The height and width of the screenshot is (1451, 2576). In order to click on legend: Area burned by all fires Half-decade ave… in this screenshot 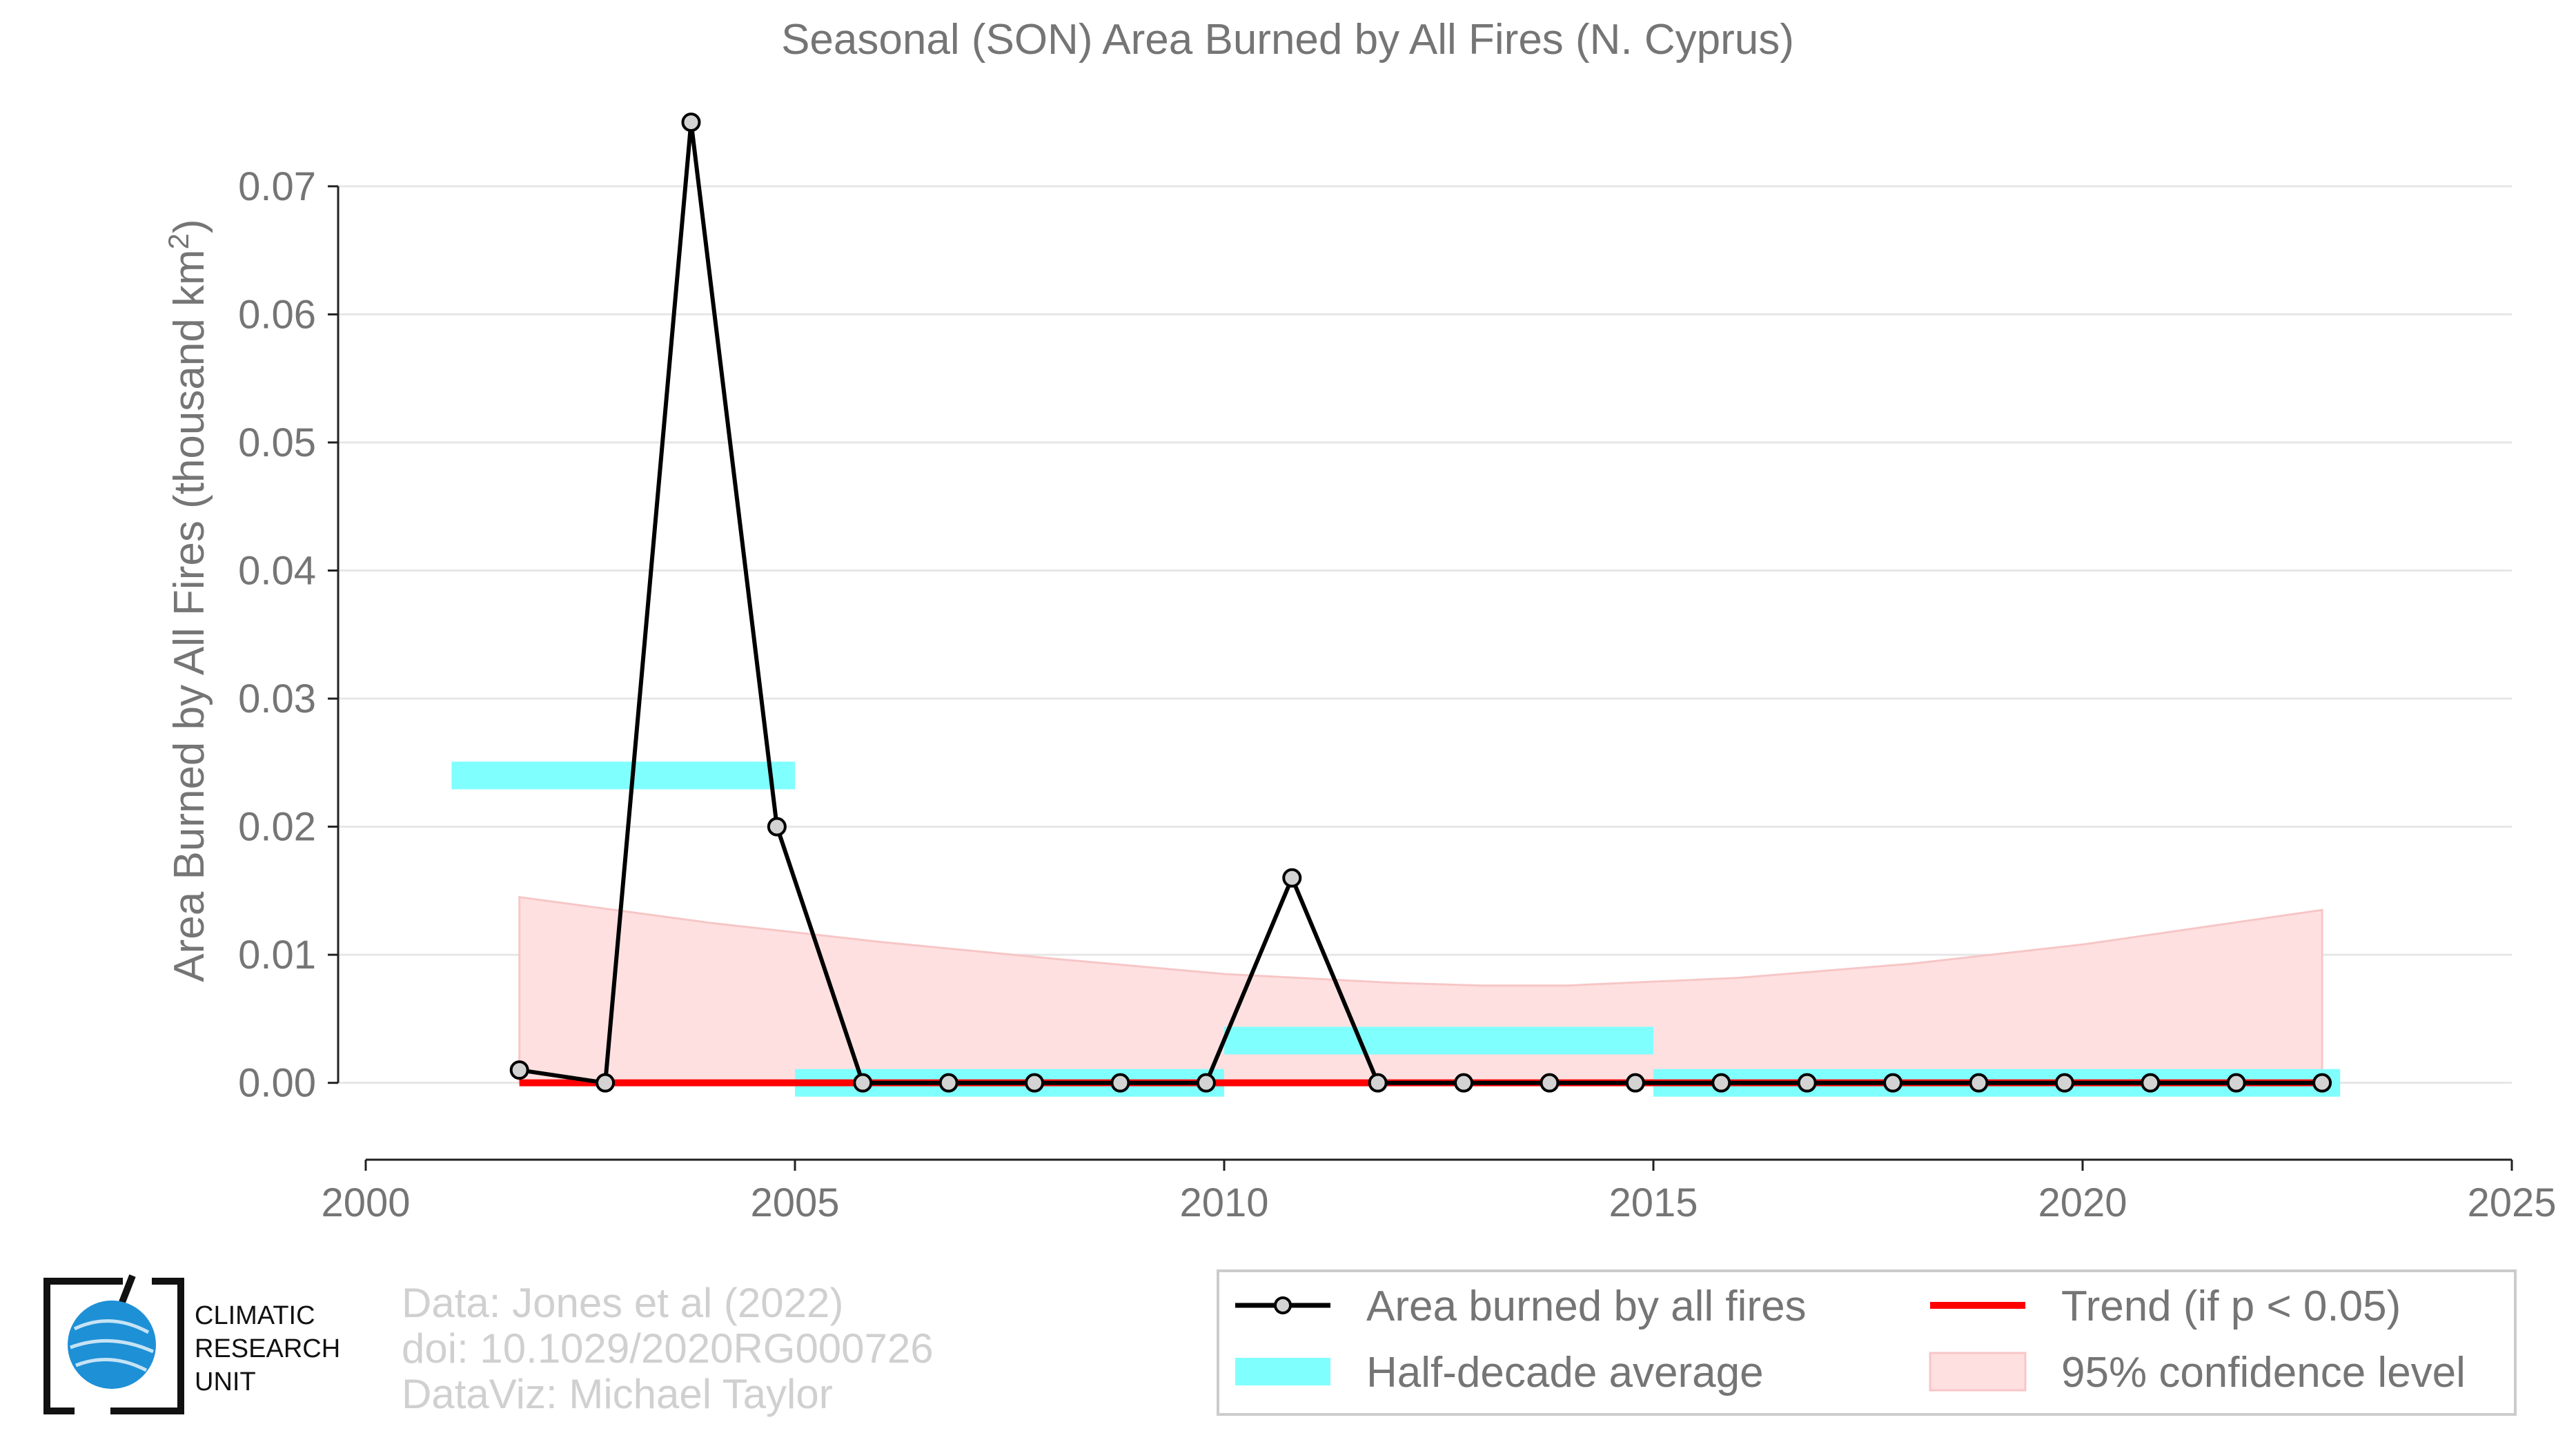, I will do `click(1867, 1342)`.